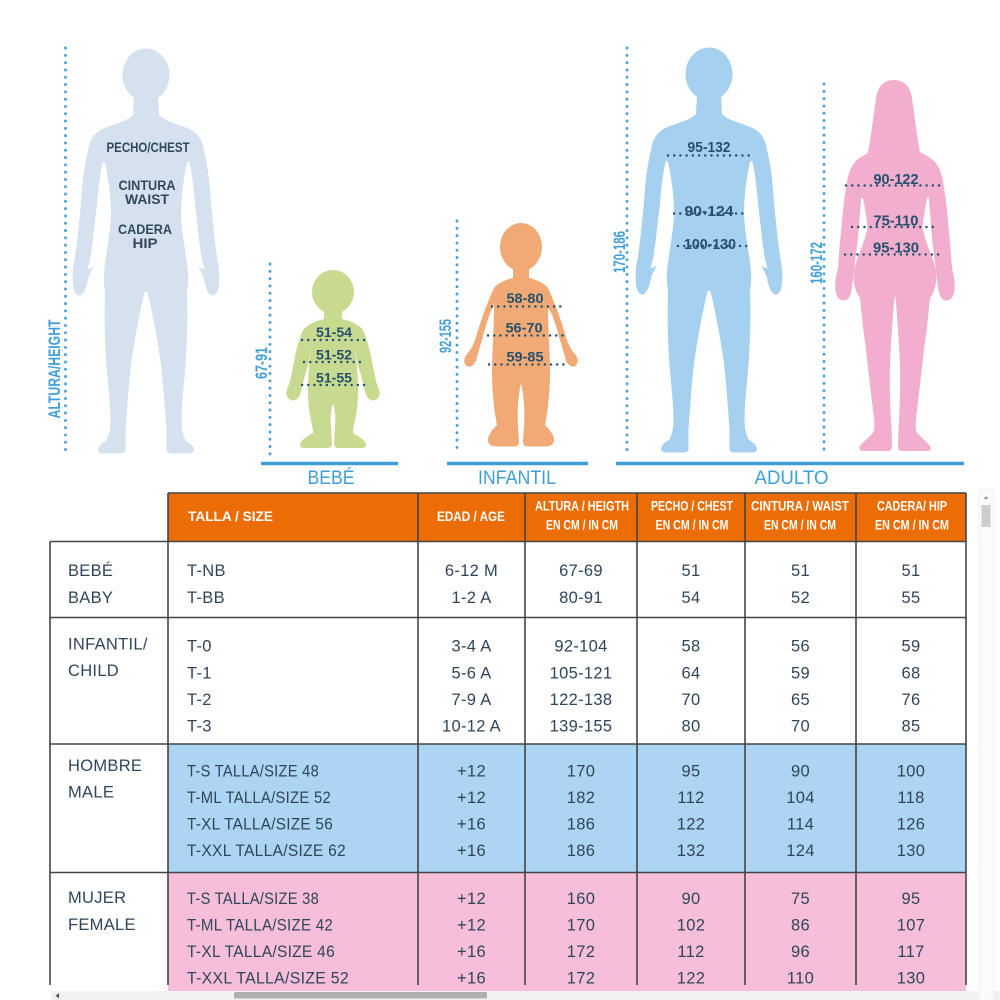  Describe the element at coordinates (206, 571) in the screenshot. I see `svg-text: T-NB` at that location.